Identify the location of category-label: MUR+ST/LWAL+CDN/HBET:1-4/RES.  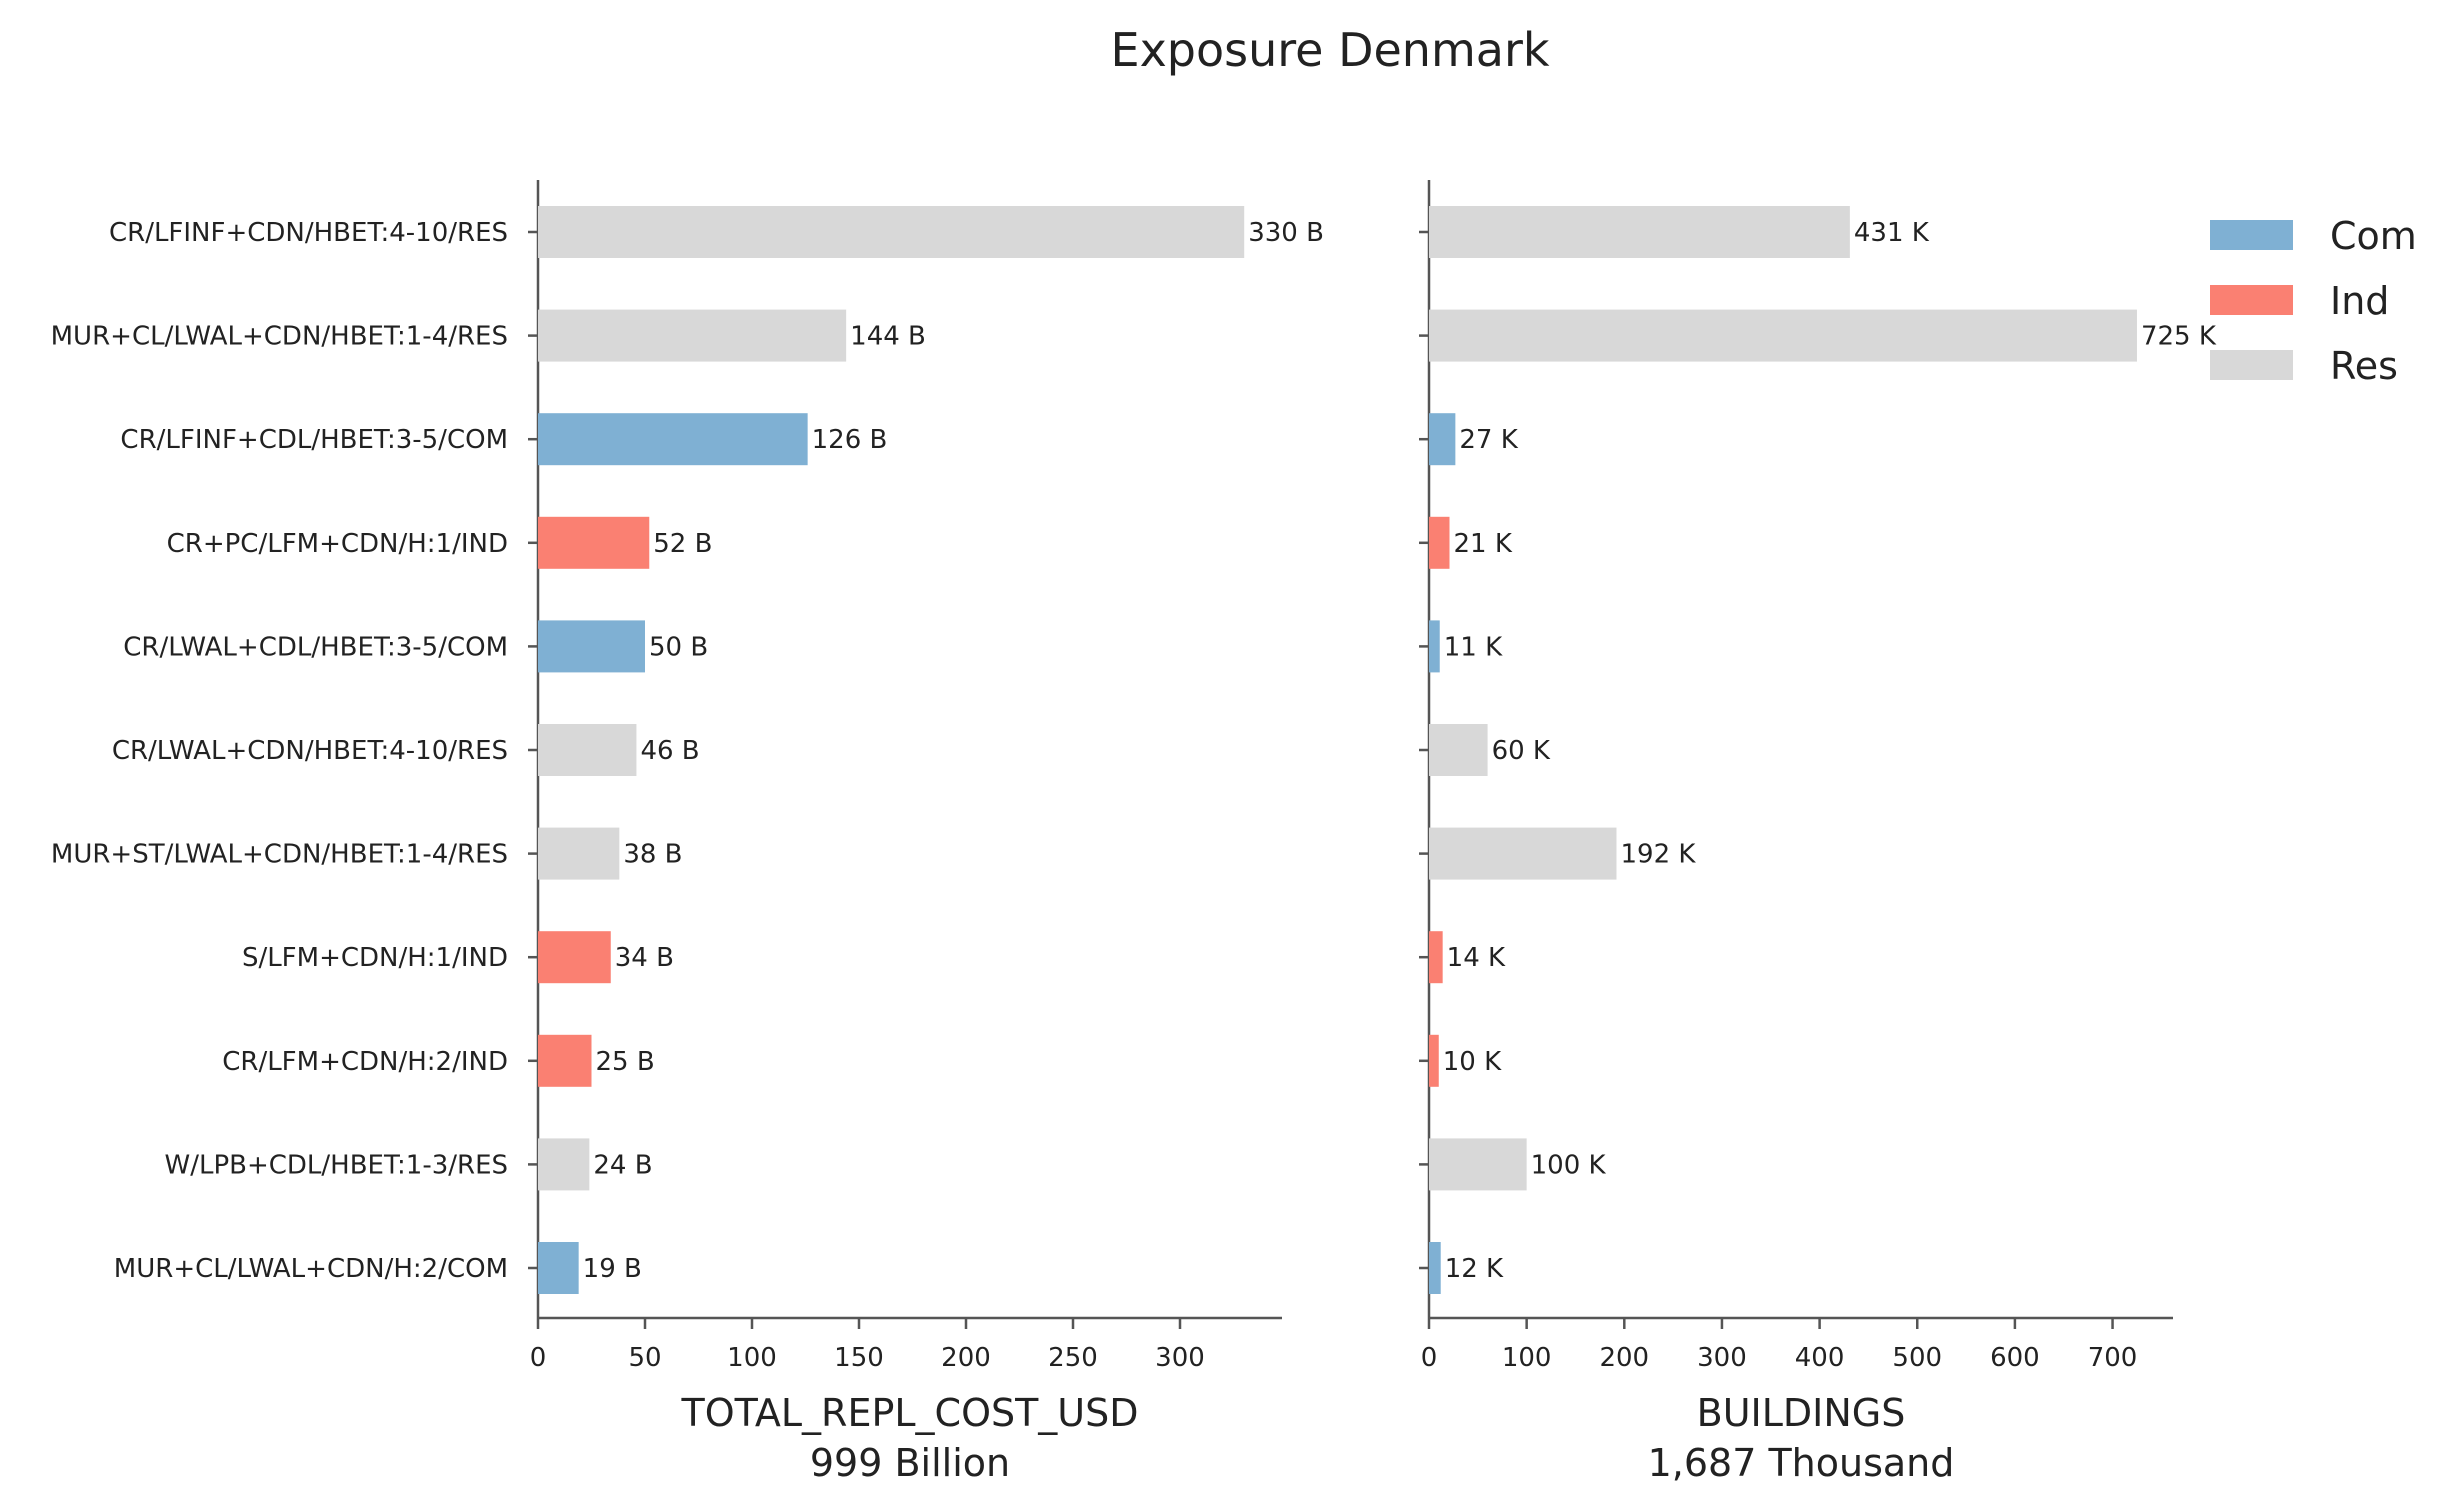
(279, 855).